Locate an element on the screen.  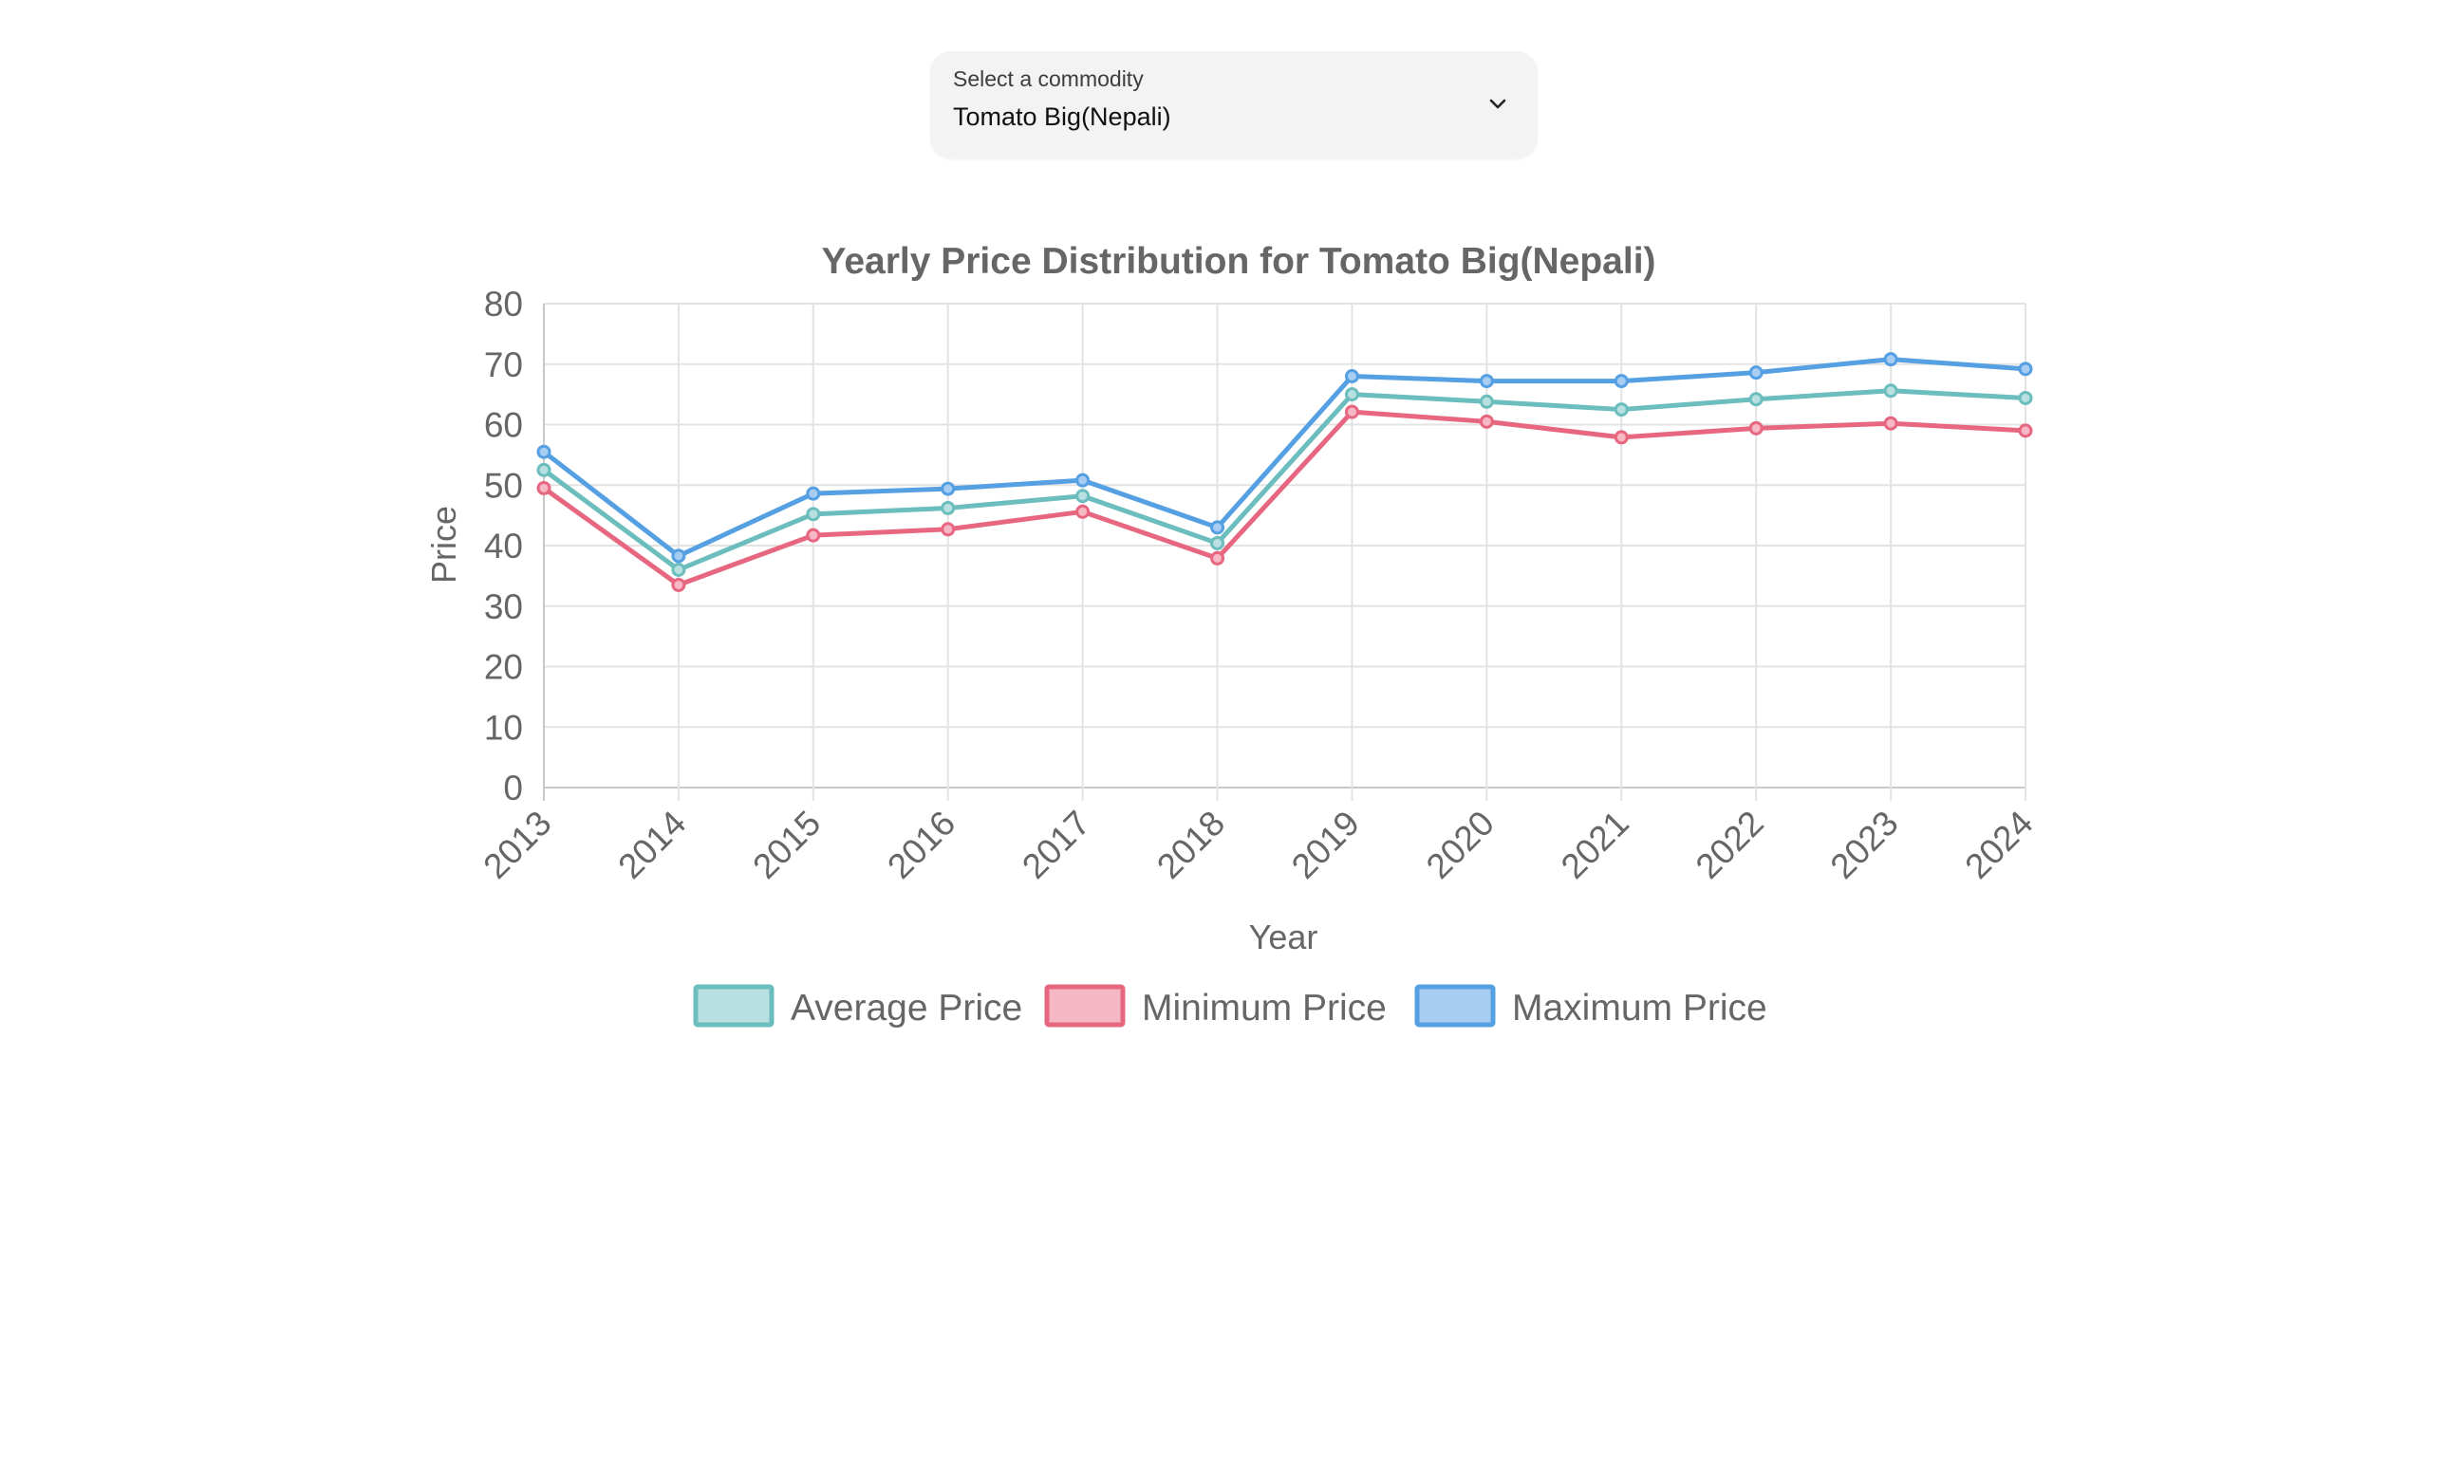
legend-label: Average Price is located at coordinates (906, 1009).